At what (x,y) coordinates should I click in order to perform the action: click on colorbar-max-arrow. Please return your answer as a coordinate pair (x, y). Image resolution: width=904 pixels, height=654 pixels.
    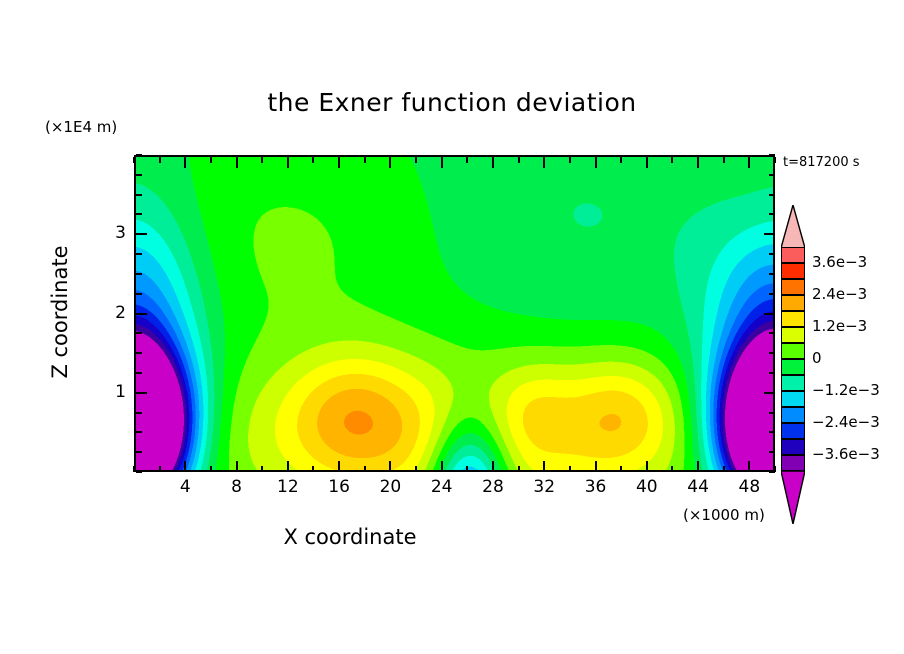
    Looking at the image, I should click on (793, 226).